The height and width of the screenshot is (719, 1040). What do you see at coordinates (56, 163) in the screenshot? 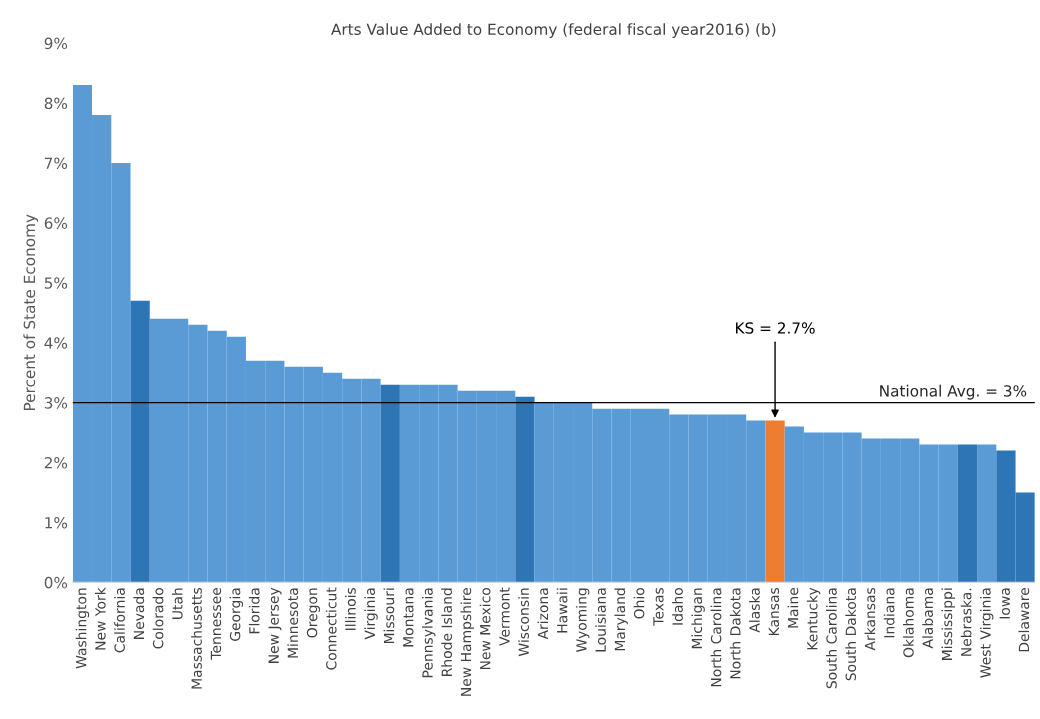
I see `y-tick-label: 7%` at bounding box center [56, 163].